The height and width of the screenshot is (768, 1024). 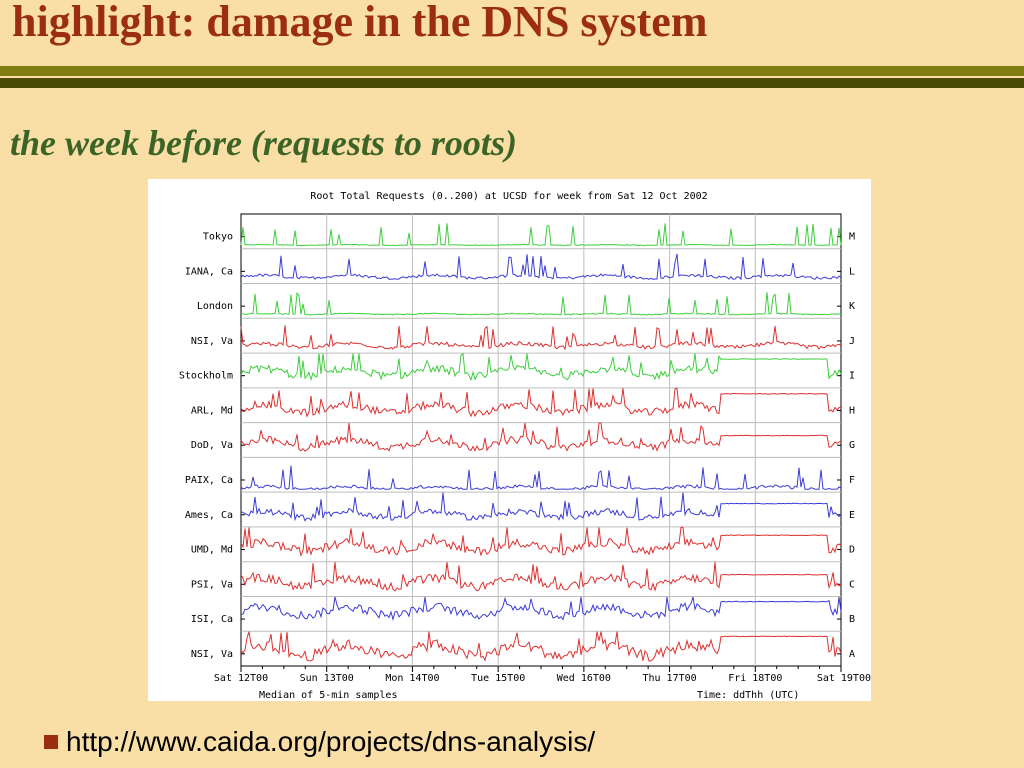 What do you see at coordinates (755, 678) in the screenshot?
I see `x-tick-label: Fri 18T00` at bounding box center [755, 678].